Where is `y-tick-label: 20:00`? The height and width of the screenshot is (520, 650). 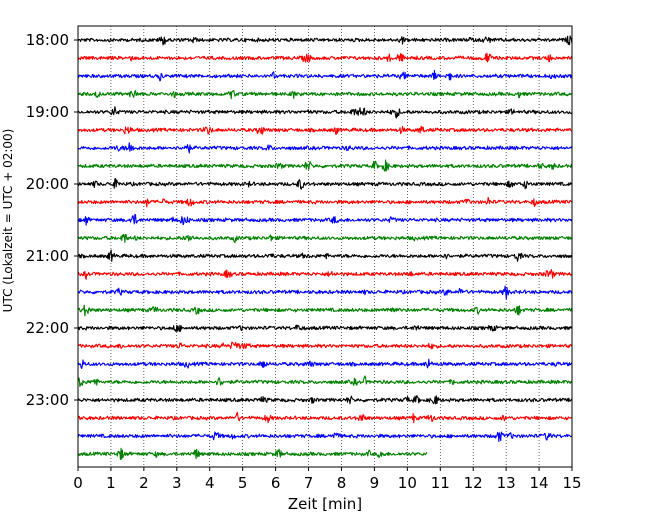 y-tick-label: 20:00 is located at coordinates (47, 184).